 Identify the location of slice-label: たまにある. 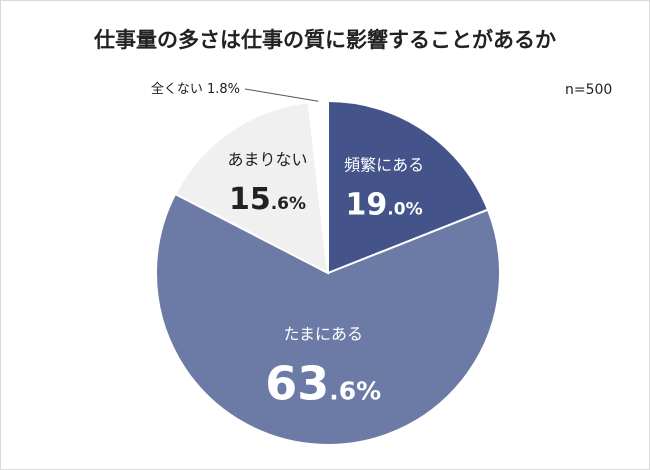
(323, 333).